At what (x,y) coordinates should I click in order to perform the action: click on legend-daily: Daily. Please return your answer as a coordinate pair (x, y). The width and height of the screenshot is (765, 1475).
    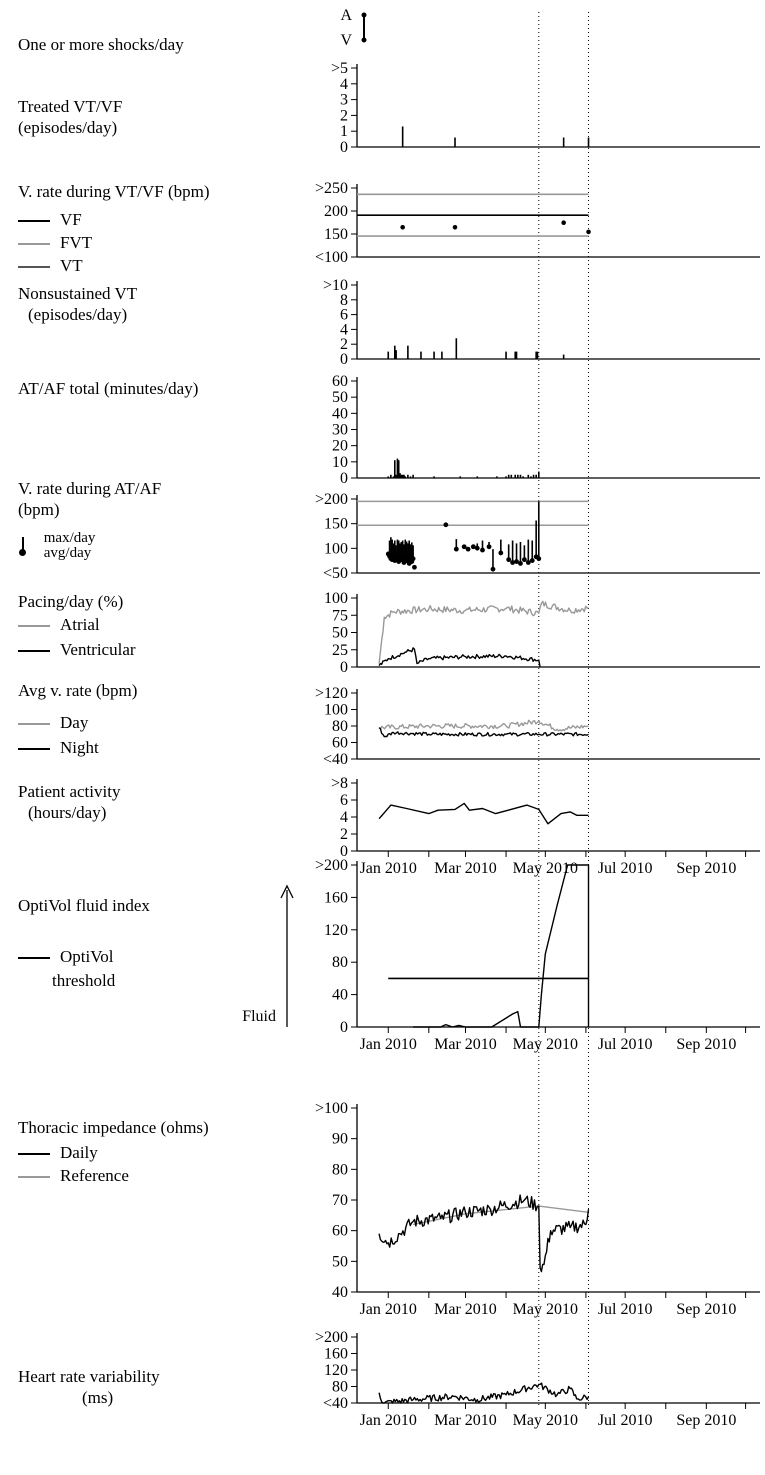
    Looking at the image, I should click on (58, 1153).